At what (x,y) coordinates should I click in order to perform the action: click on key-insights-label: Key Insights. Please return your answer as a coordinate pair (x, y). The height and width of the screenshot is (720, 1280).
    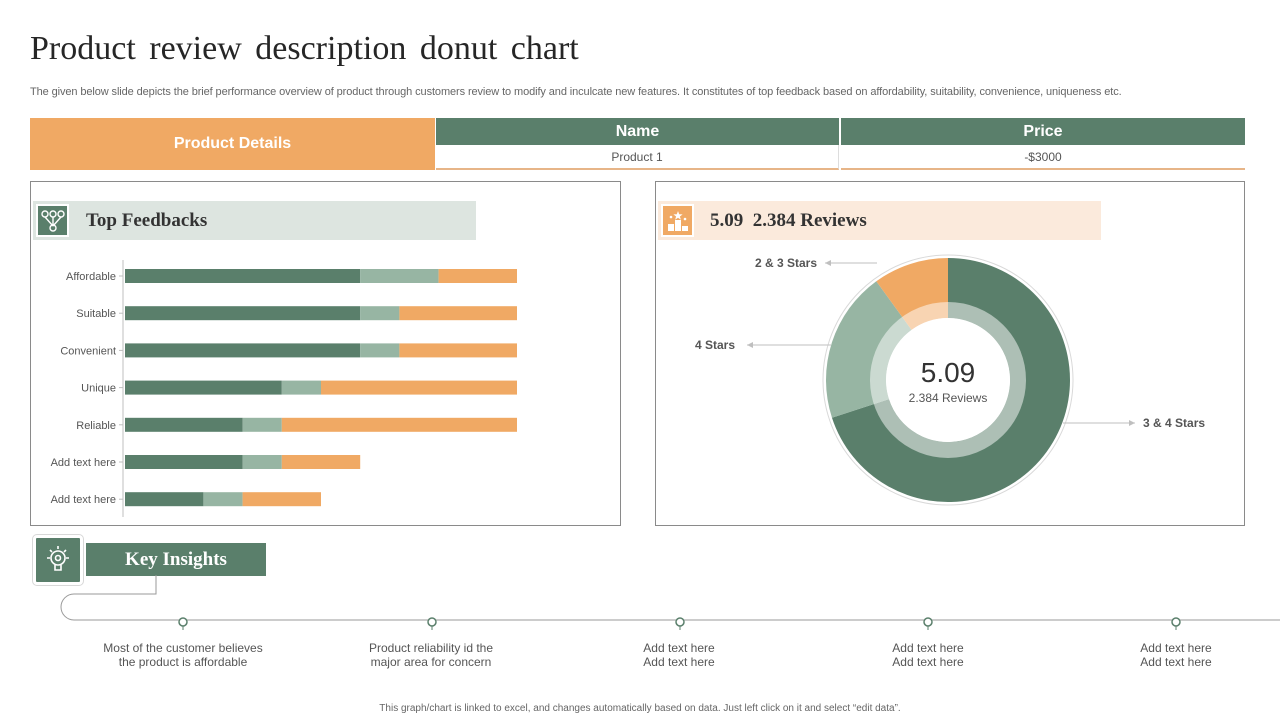
    Looking at the image, I should click on (176, 559).